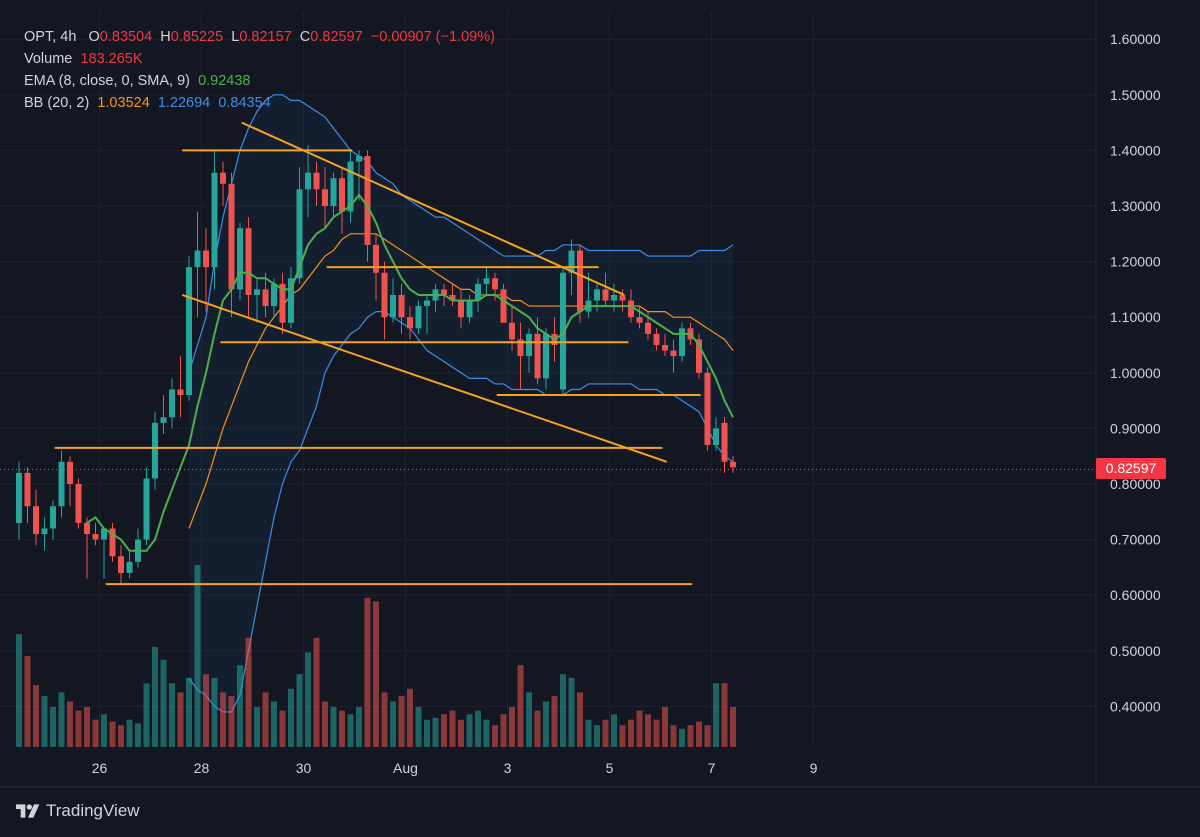 The height and width of the screenshot is (837, 1200). Describe the element at coordinates (235, 37) in the screenshot. I see `low-label: L` at that location.